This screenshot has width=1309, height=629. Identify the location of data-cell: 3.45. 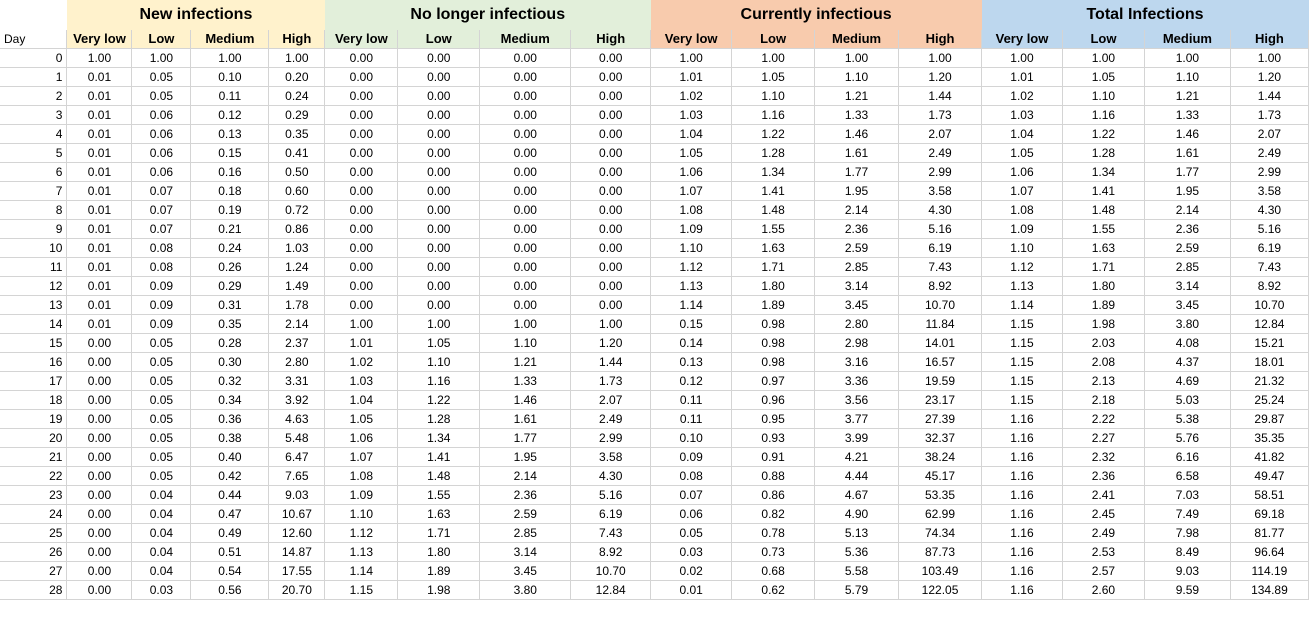
(525, 571).